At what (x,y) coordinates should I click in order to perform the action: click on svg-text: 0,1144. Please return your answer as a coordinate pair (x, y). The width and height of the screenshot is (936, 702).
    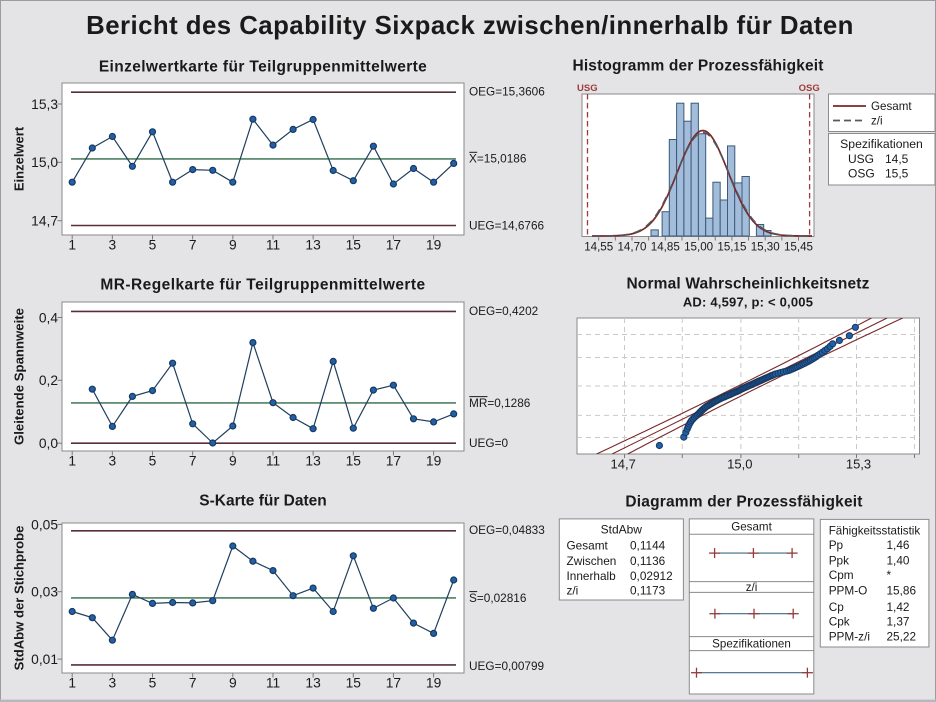
    Looking at the image, I should click on (648, 545).